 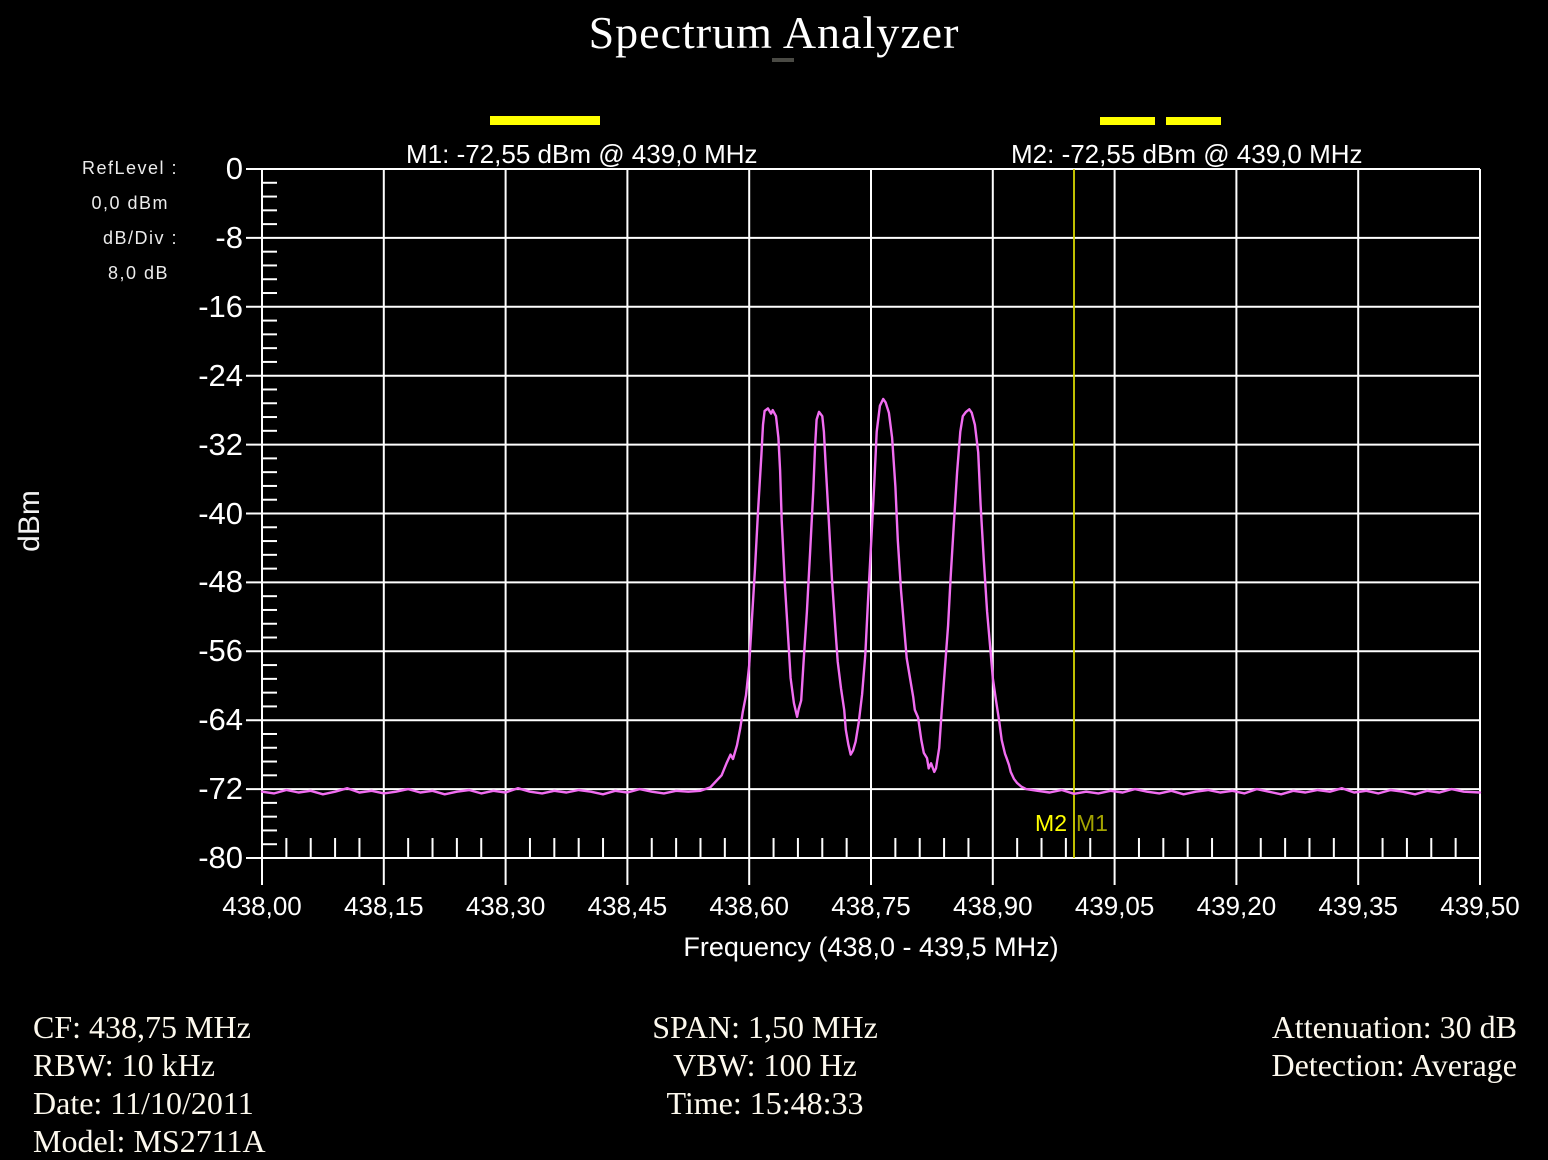 I want to click on vbw-value: VBW: 100 Hz, so click(x=765, y=1065).